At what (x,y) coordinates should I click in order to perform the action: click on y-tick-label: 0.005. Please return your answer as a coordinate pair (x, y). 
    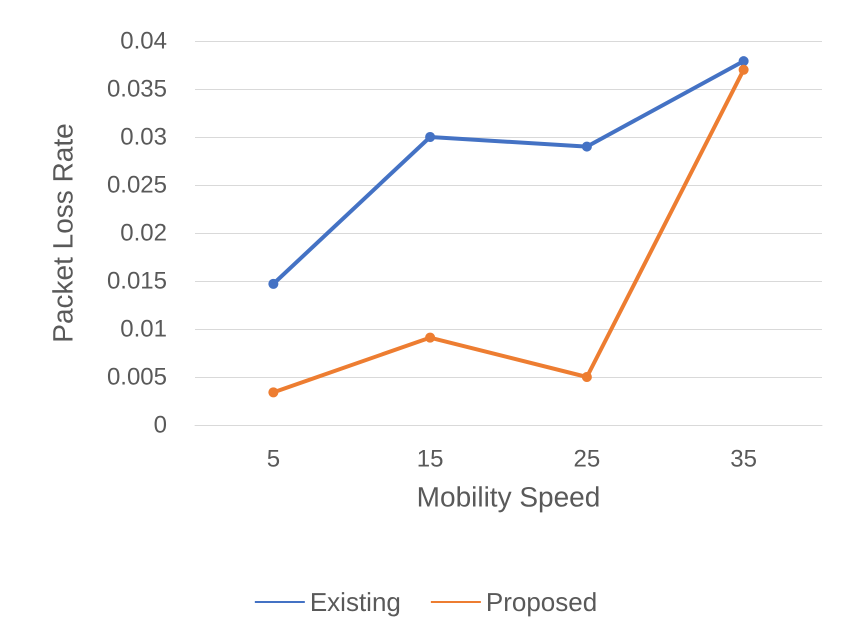
    Looking at the image, I should click on (136, 377).